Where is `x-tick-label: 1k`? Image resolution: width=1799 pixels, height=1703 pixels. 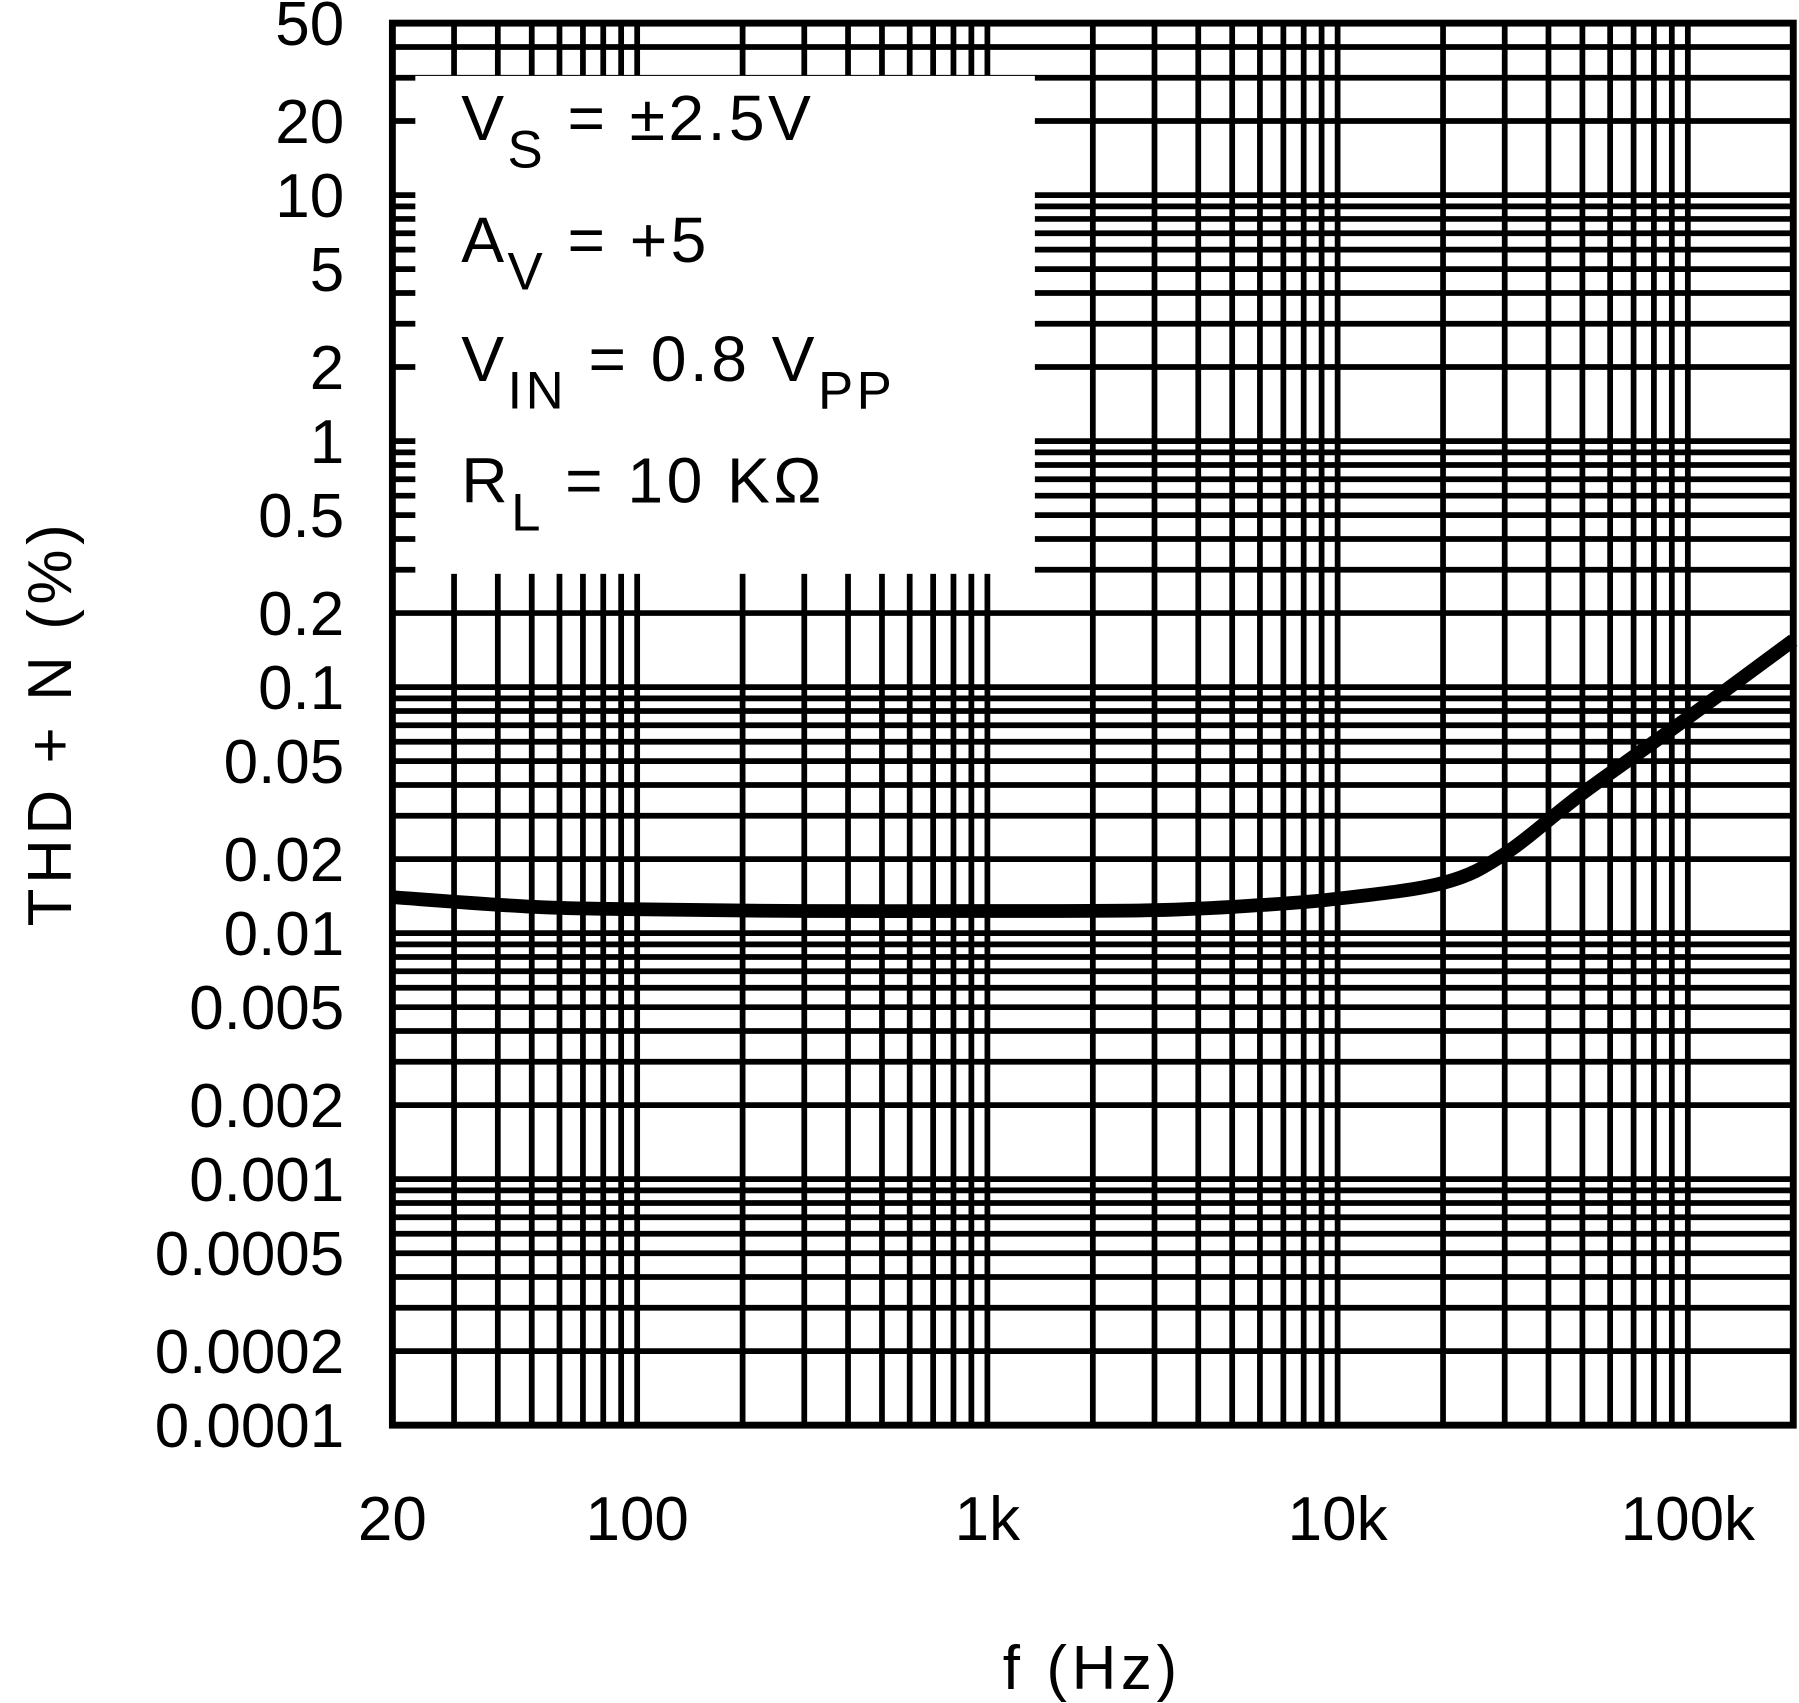 x-tick-label: 1k is located at coordinates (988, 1519).